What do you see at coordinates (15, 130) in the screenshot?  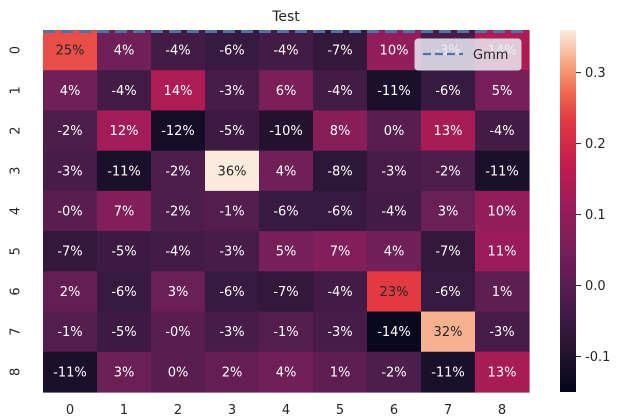 I see `y-tick-label: 2` at bounding box center [15, 130].